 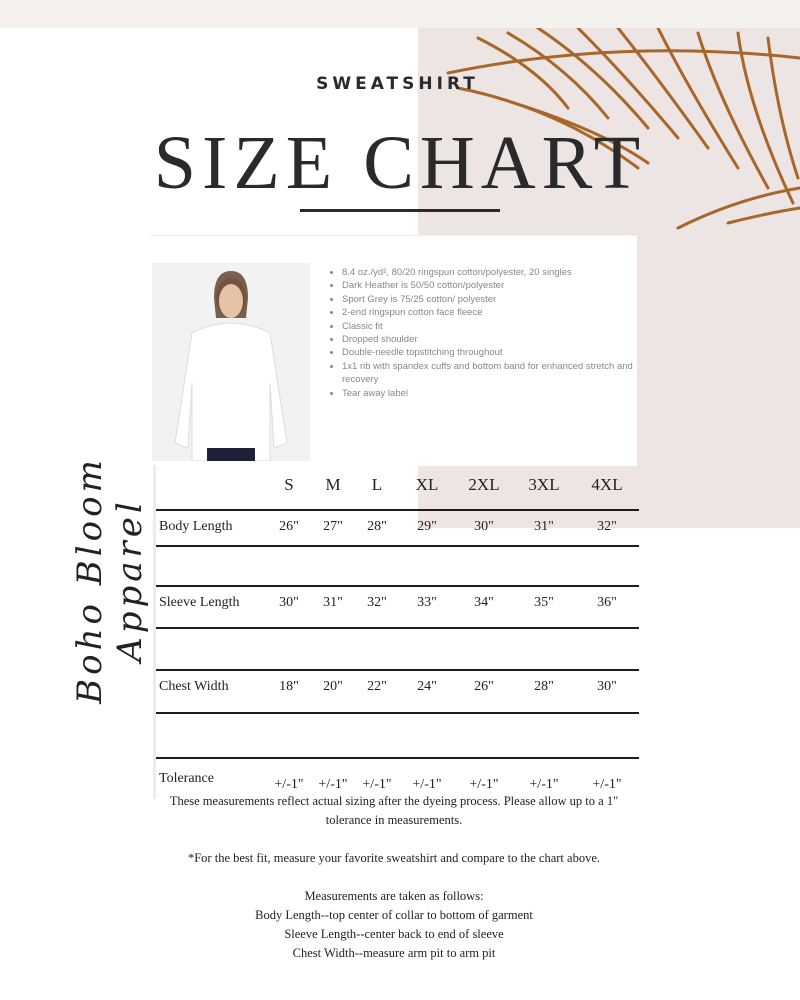 I want to click on table-cell: 34", so click(x=484, y=602).